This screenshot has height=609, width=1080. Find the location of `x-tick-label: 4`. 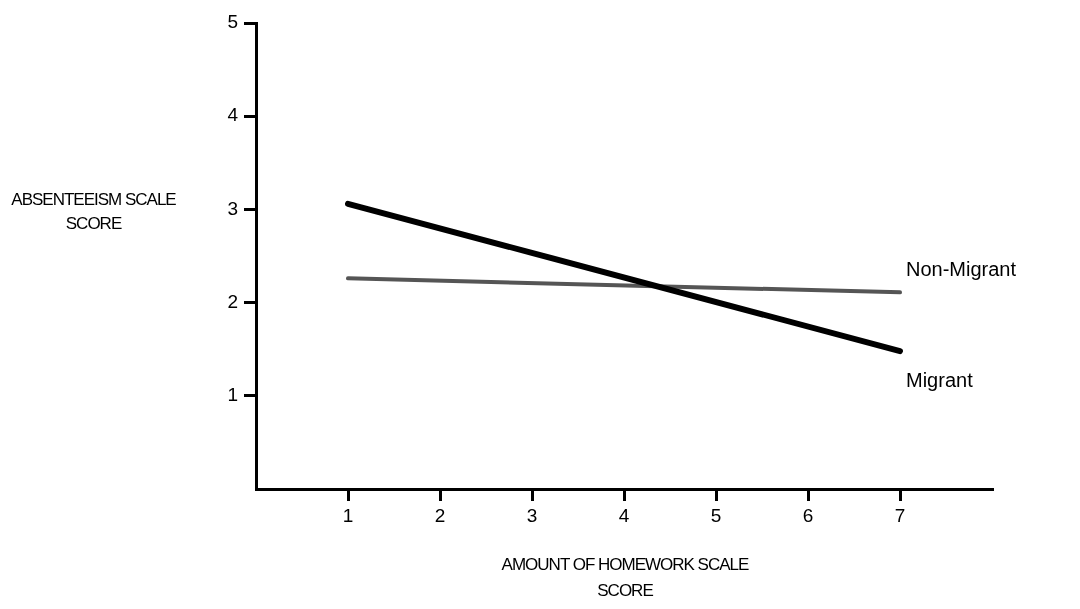

x-tick-label: 4 is located at coordinates (624, 515).